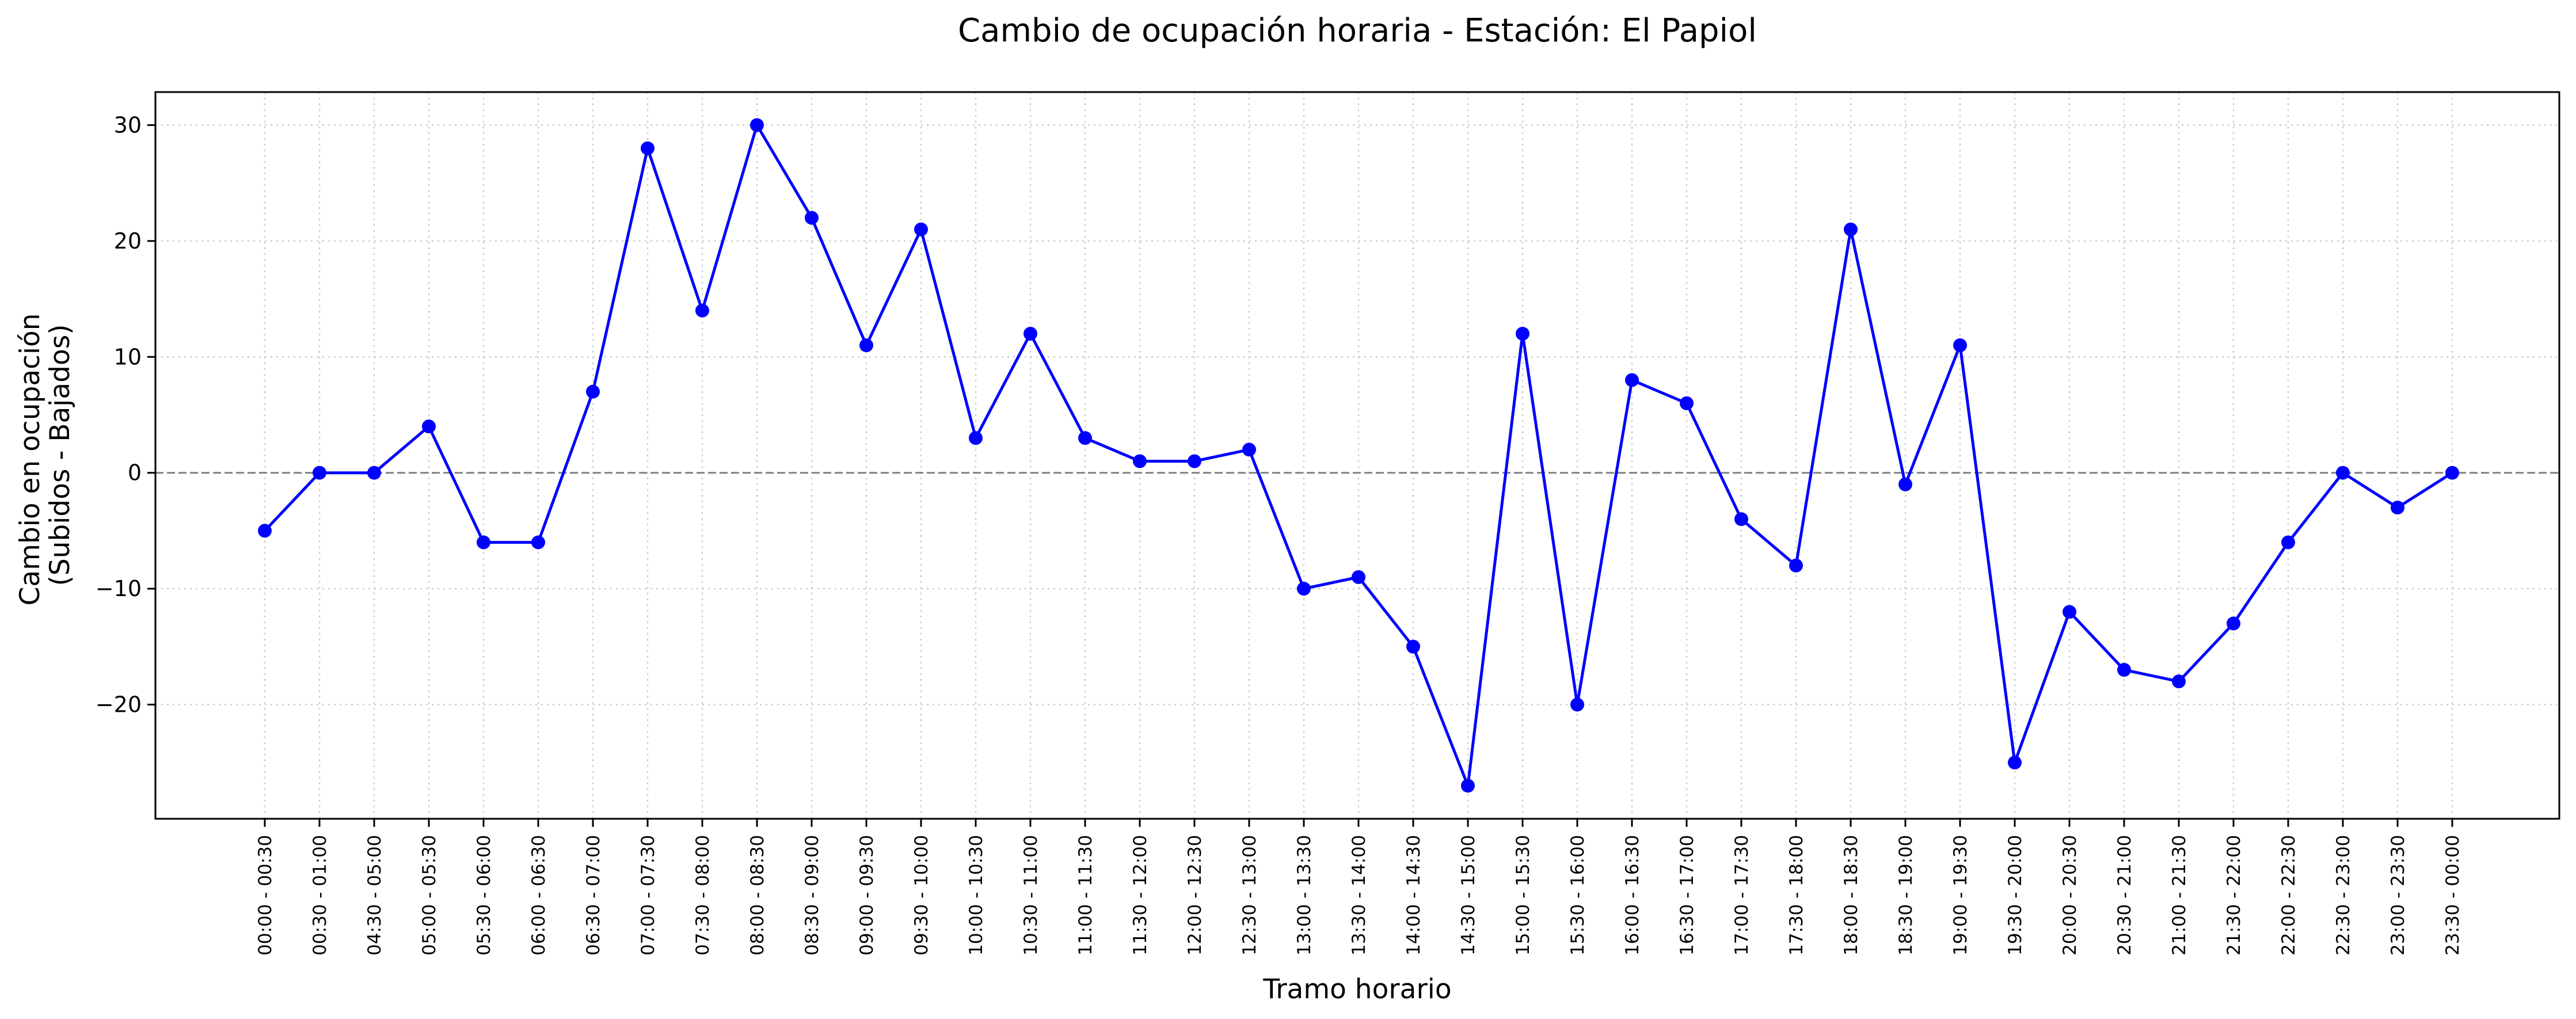 The image size is (2576, 1019). Describe the element at coordinates (1961, 895) in the screenshot. I see `x-tick-label: 19:00 - 19:30` at that location.